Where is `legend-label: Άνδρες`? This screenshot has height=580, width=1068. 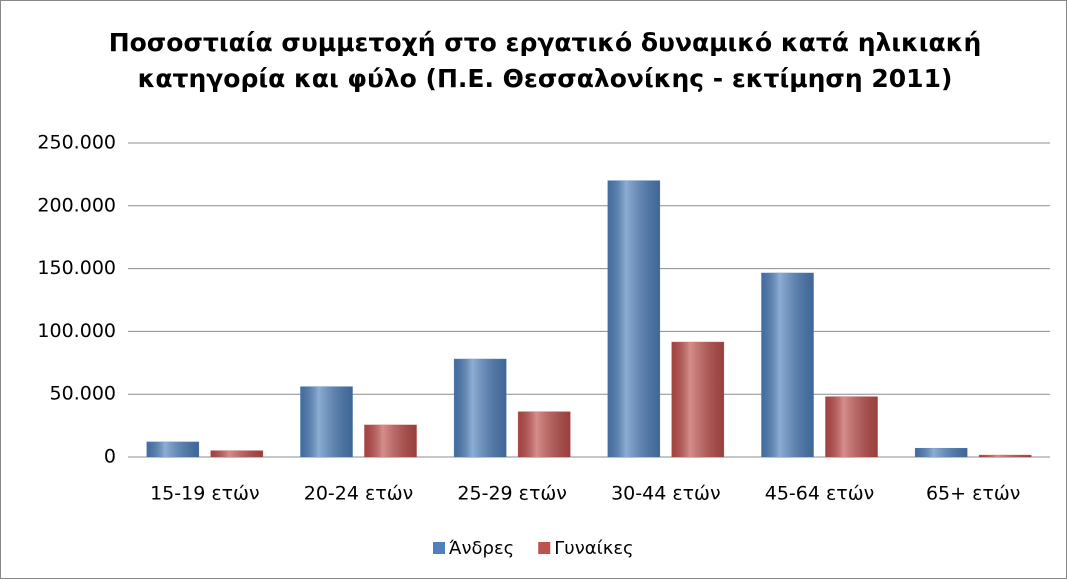
legend-label: Άνδρες is located at coordinates (481, 548).